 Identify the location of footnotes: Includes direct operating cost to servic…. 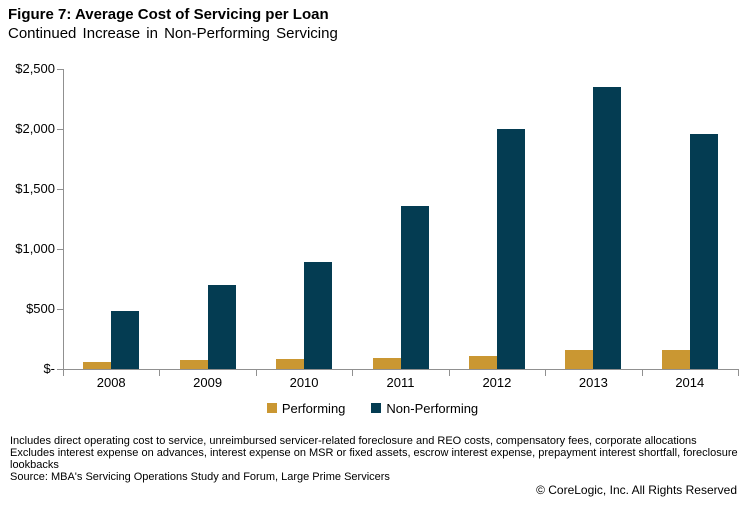
(374, 459).